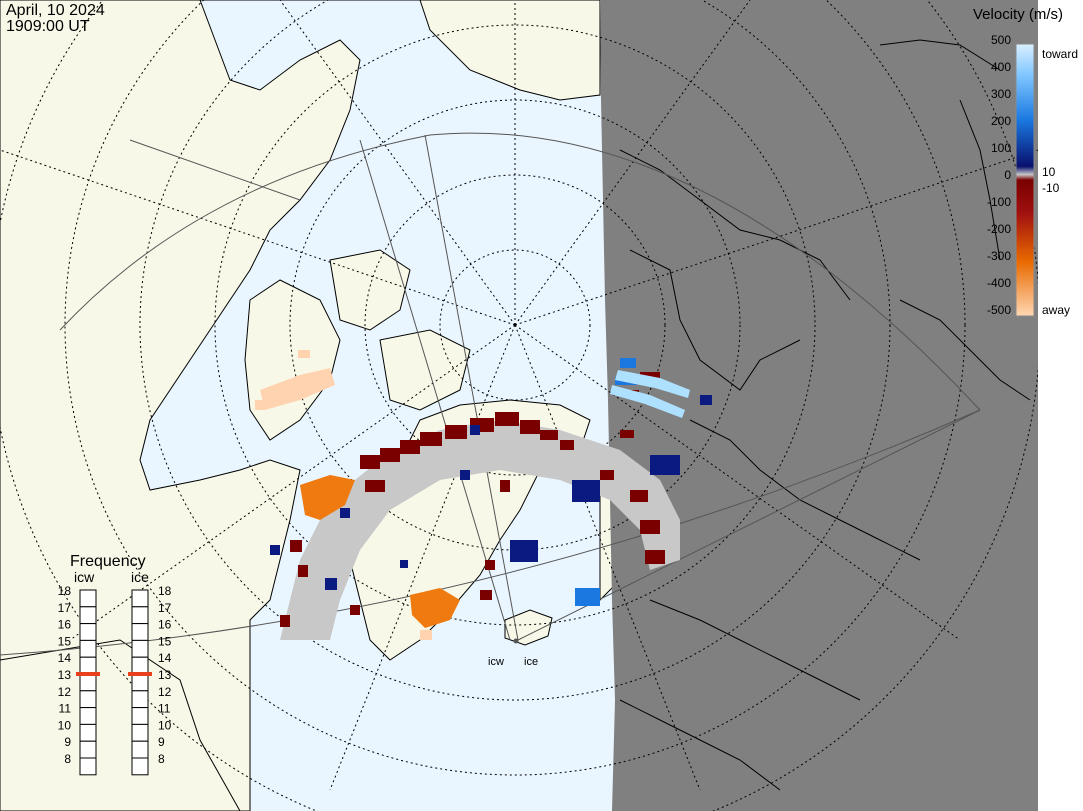  I want to click on freq-radar-icw: icw, so click(84, 577).